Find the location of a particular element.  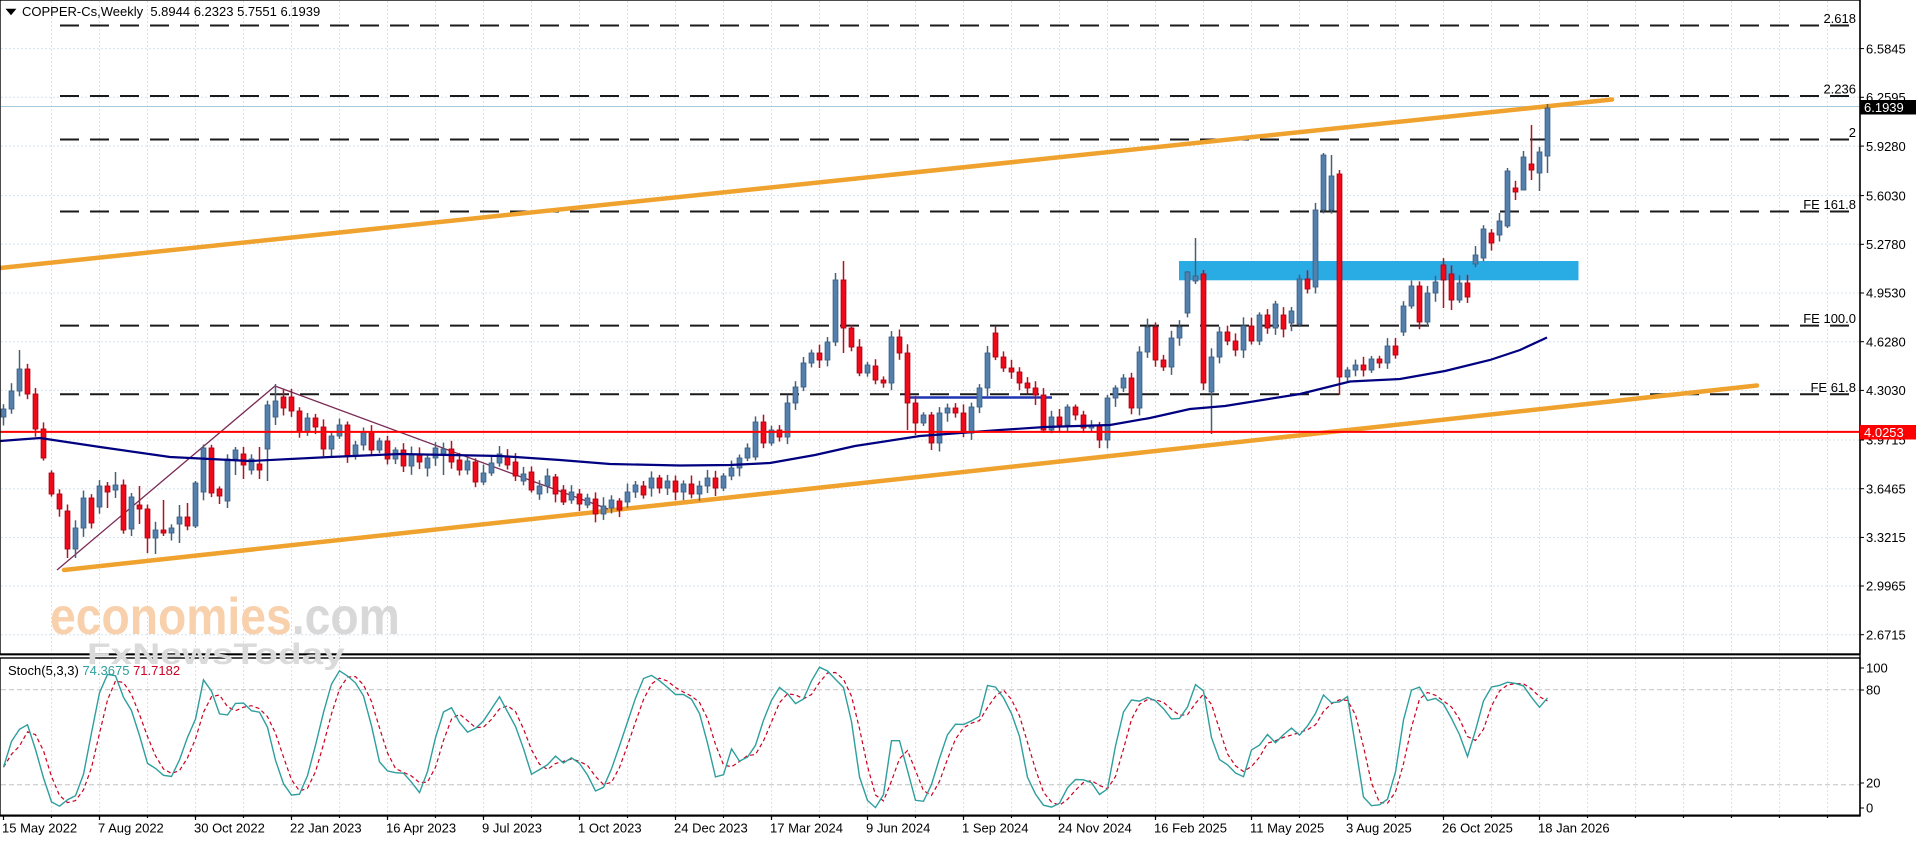

svg-text: 20 is located at coordinates (1873, 783).